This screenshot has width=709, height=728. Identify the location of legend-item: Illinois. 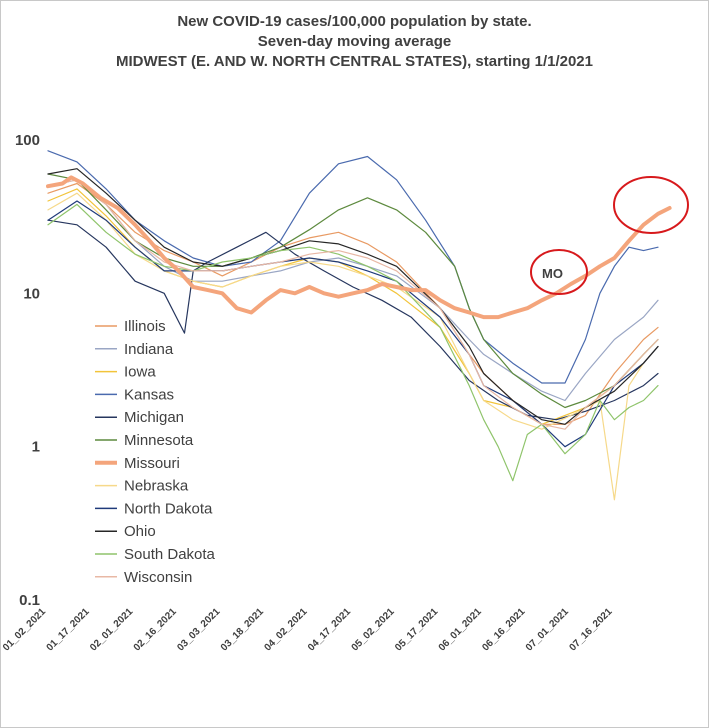
(130, 326).